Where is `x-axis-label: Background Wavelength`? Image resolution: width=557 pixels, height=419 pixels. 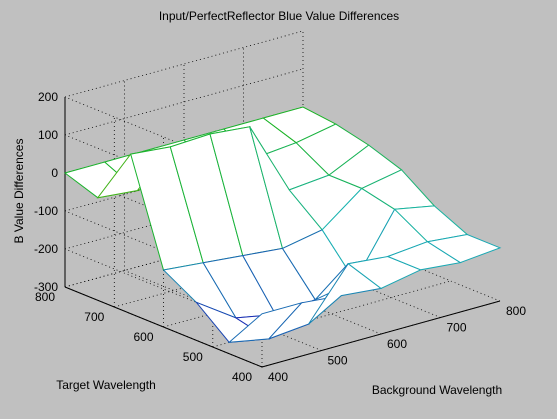
x-axis-label: Background Wavelength is located at coordinates (437, 390).